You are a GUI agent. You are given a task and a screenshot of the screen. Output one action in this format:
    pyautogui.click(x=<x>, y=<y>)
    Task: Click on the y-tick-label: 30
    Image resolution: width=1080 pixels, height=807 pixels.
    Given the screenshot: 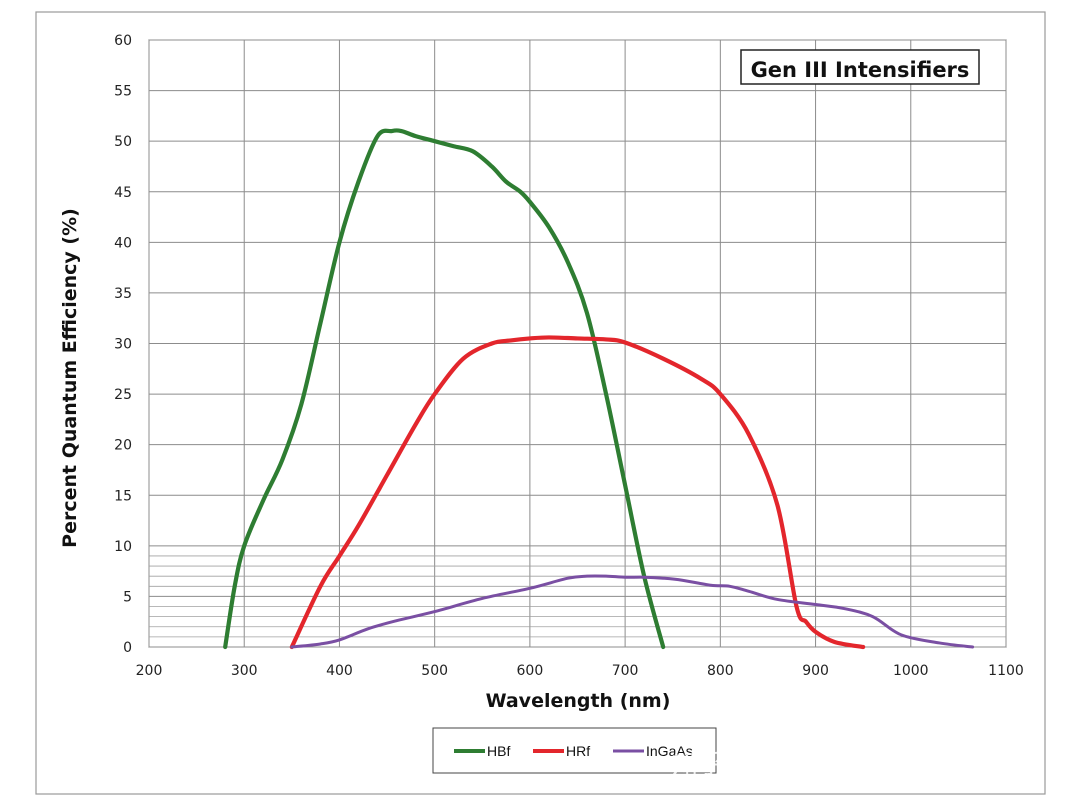 What is the action you would take?
    pyautogui.click(x=123, y=345)
    